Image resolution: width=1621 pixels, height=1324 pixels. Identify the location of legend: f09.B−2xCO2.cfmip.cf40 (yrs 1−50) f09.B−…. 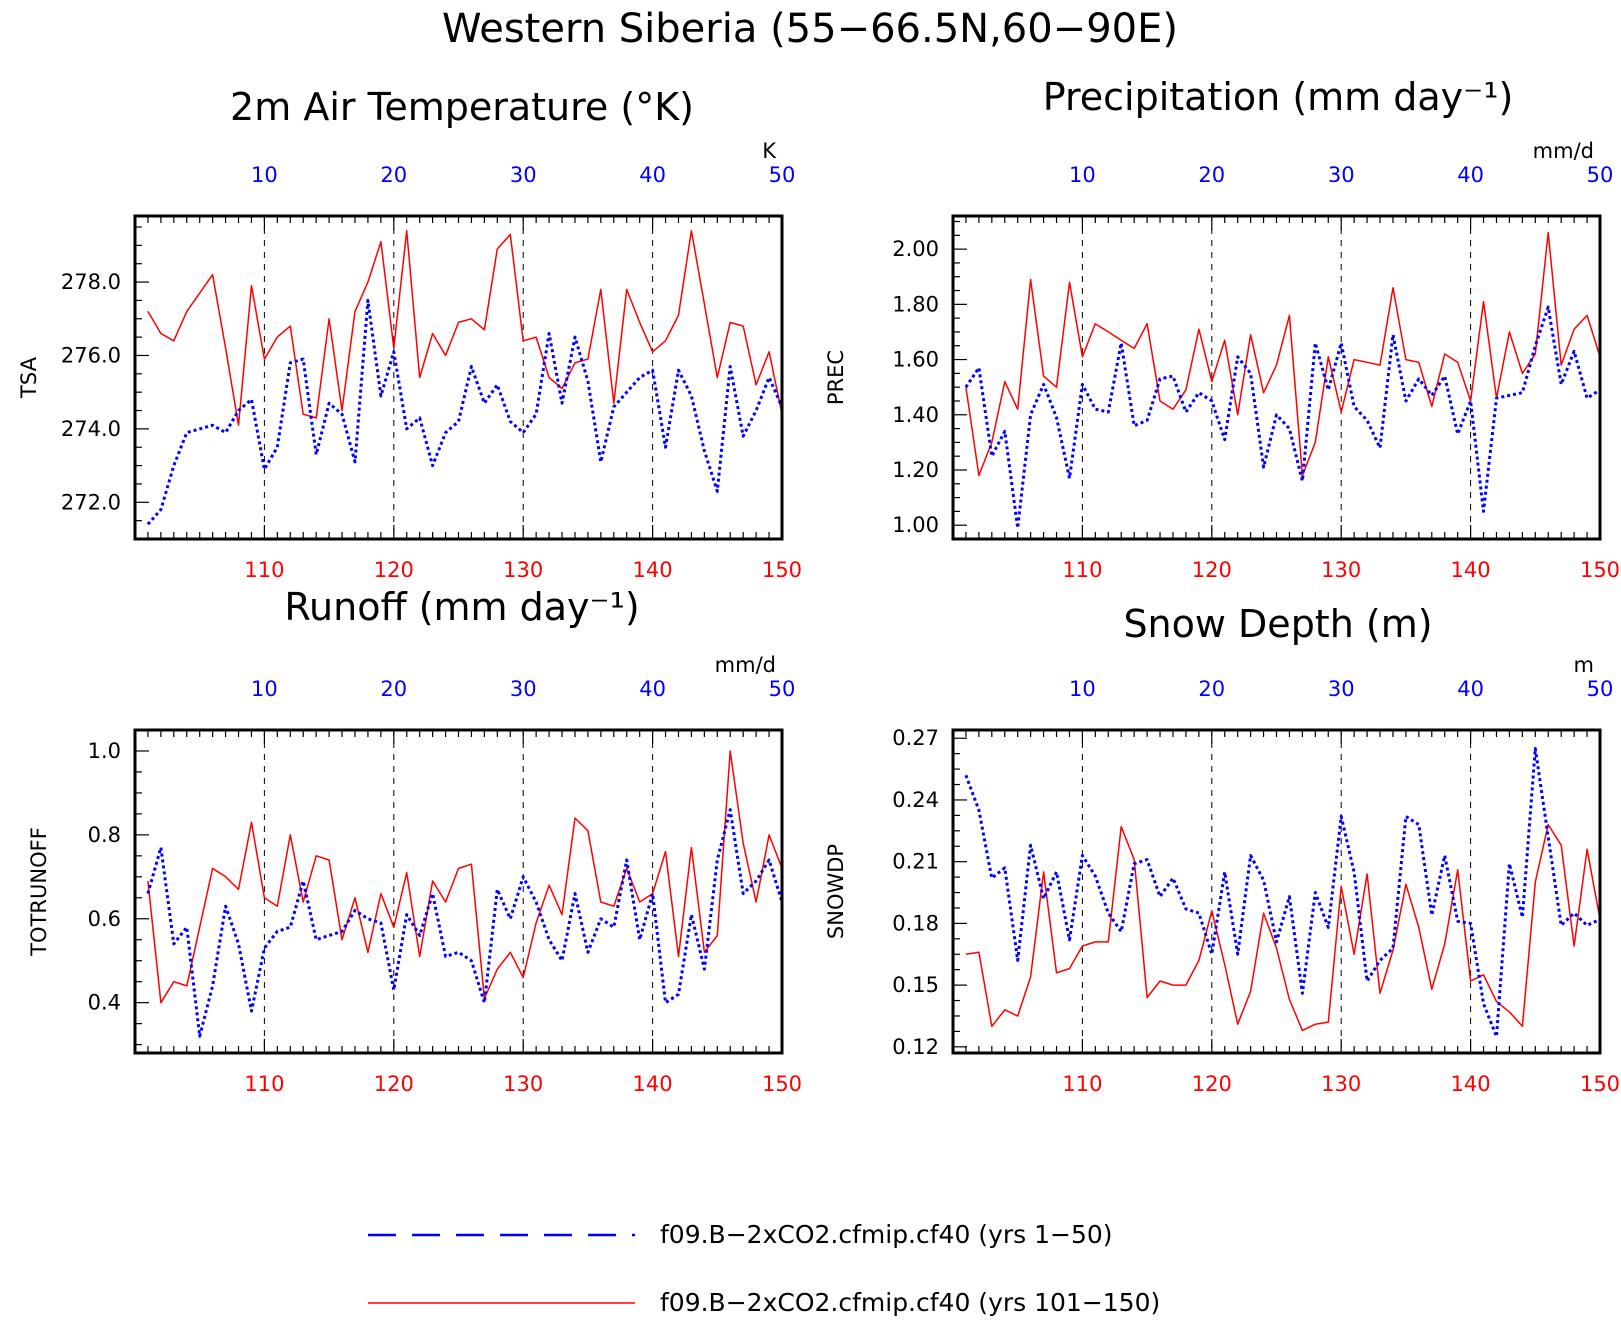
(764, 1268).